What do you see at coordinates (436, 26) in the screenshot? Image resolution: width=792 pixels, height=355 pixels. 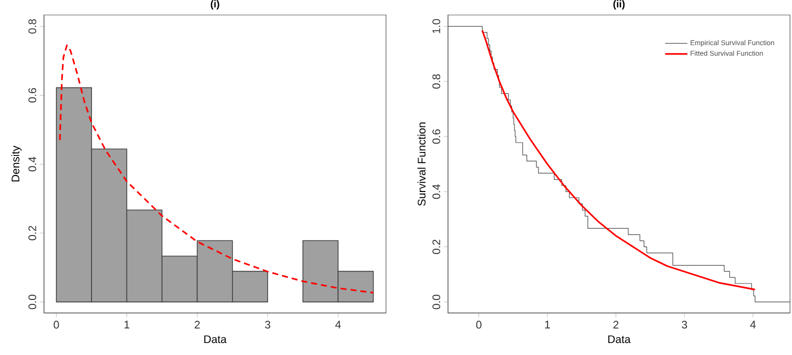 I see `y-tick-label: 1.0` at bounding box center [436, 26].